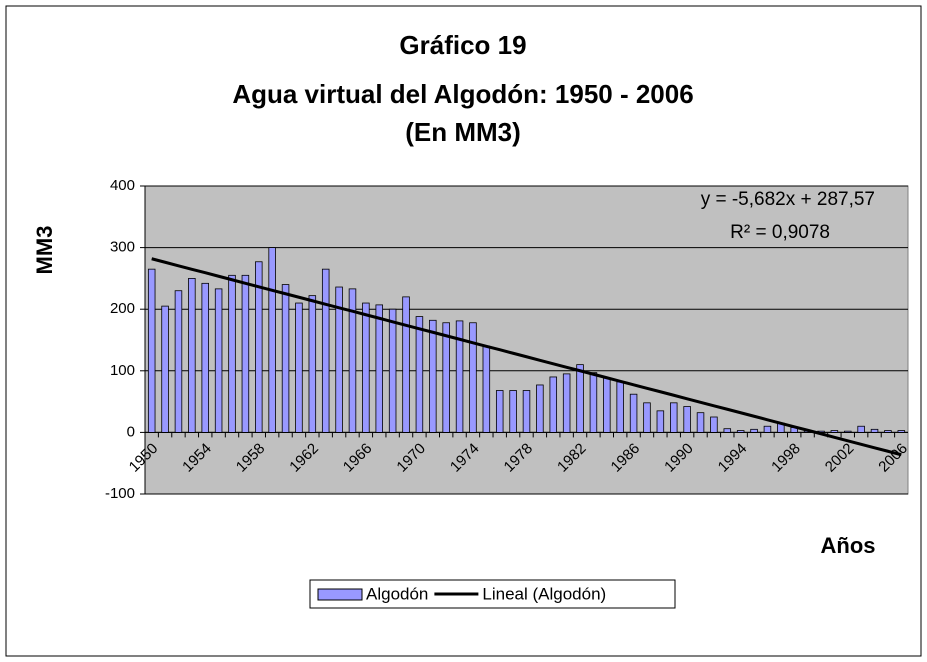  Describe the element at coordinates (131, 431) in the screenshot. I see `y-tick-label: 0` at that location.